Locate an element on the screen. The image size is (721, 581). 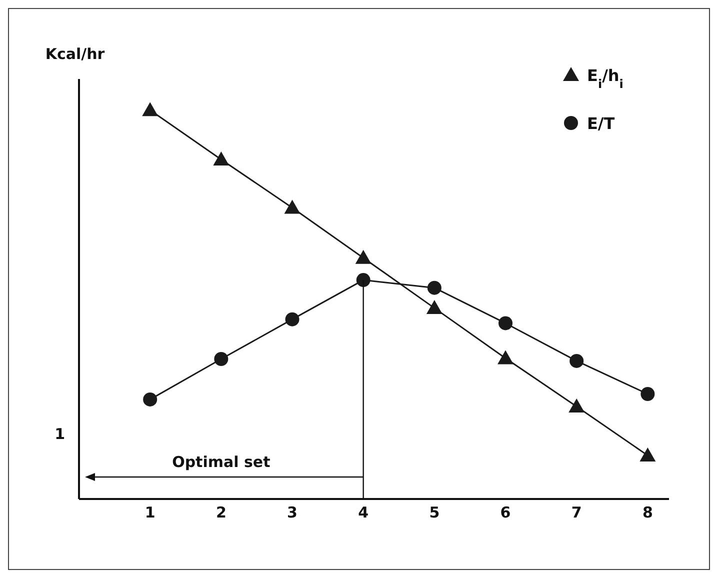
legend-label: E$_{i}$/h$_{i}$ is located at coordinates (605, 78).